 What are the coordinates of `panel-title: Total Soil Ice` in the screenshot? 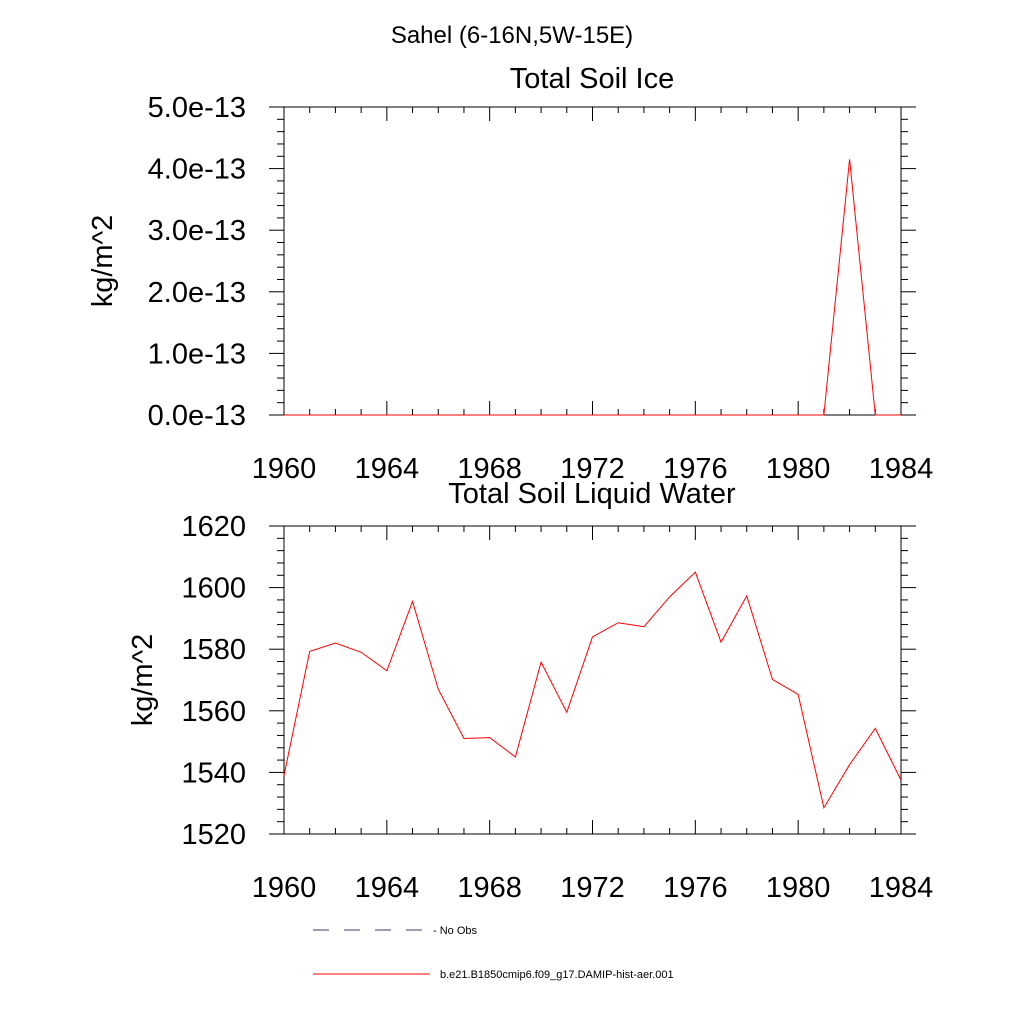 It's located at (592, 79).